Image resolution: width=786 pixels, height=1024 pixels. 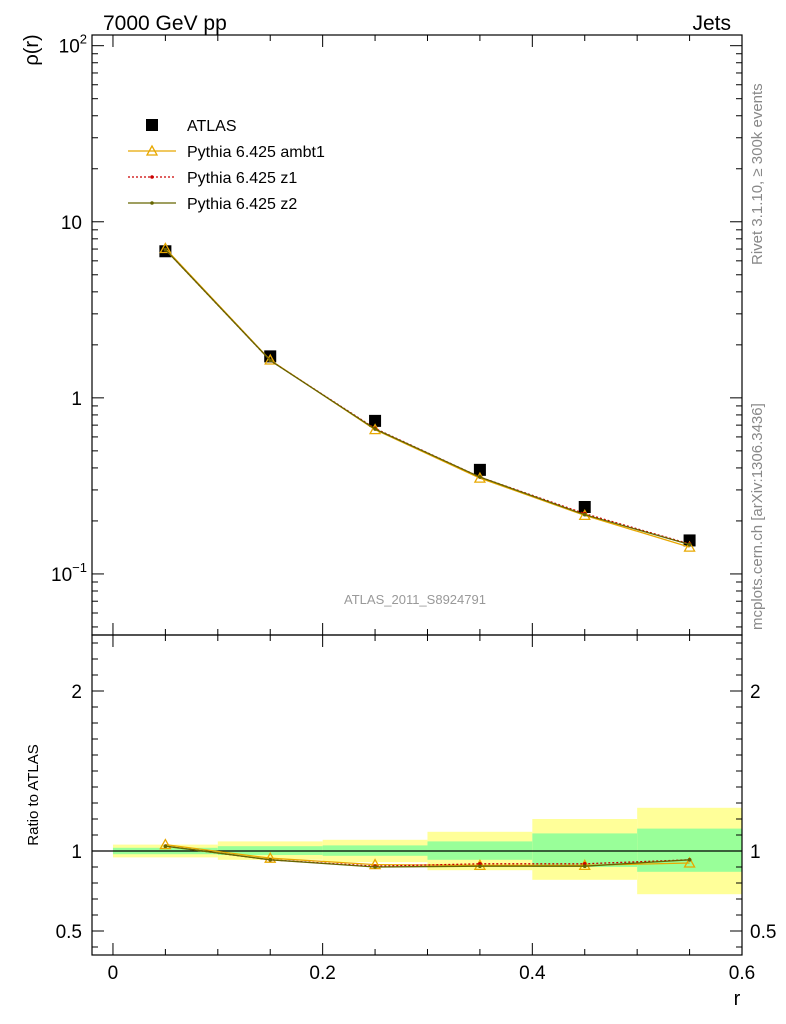 What do you see at coordinates (242, 178) in the screenshot?
I see `legend-label: Pythia 6.425 z1` at bounding box center [242, 178].